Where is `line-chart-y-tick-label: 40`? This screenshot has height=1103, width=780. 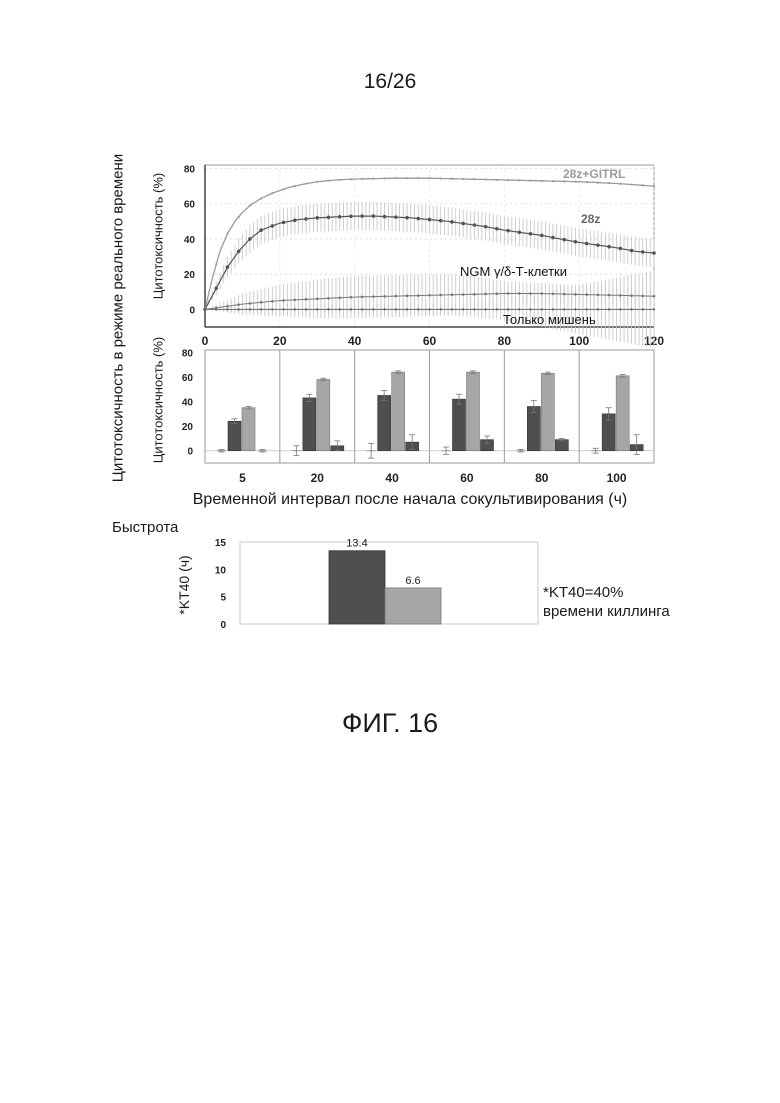
line-chart-y-tick-label: 40 is located at coordinates (190, 240).